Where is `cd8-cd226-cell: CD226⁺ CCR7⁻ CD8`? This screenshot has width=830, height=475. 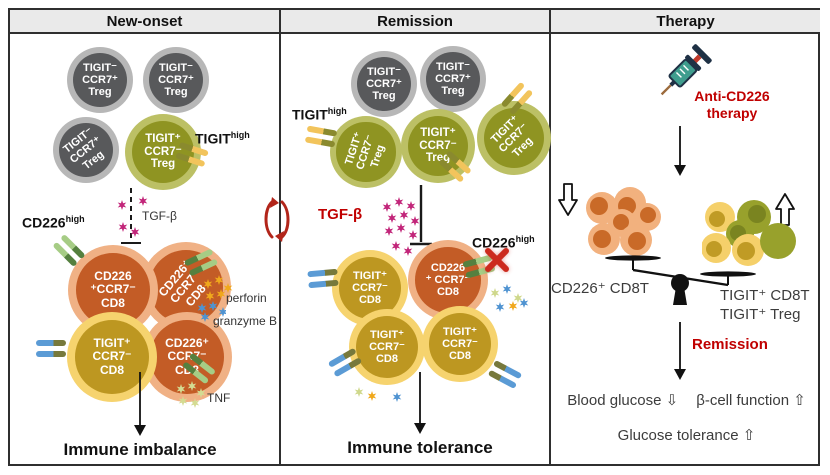
cd8-cd226-cell: CD226⁺ CCR7⁻ CD8 is located at coordinates (187, 357).